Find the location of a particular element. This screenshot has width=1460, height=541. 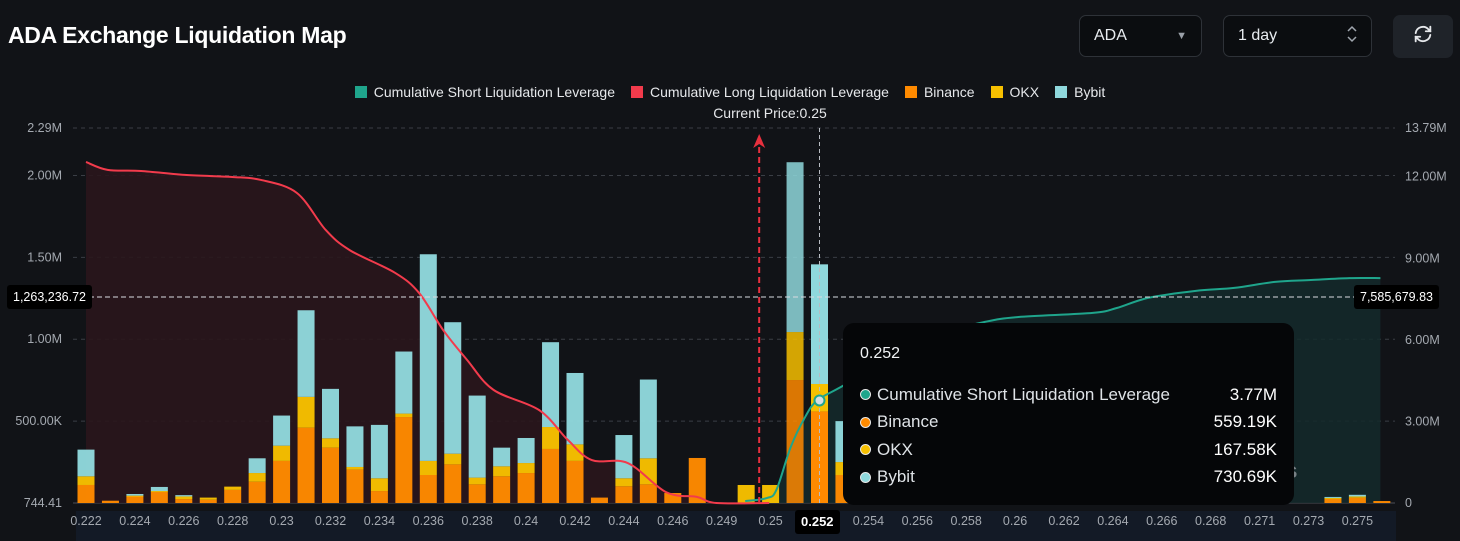

x-axis-tick: 0.271 is located at coordinates (1259, 521).